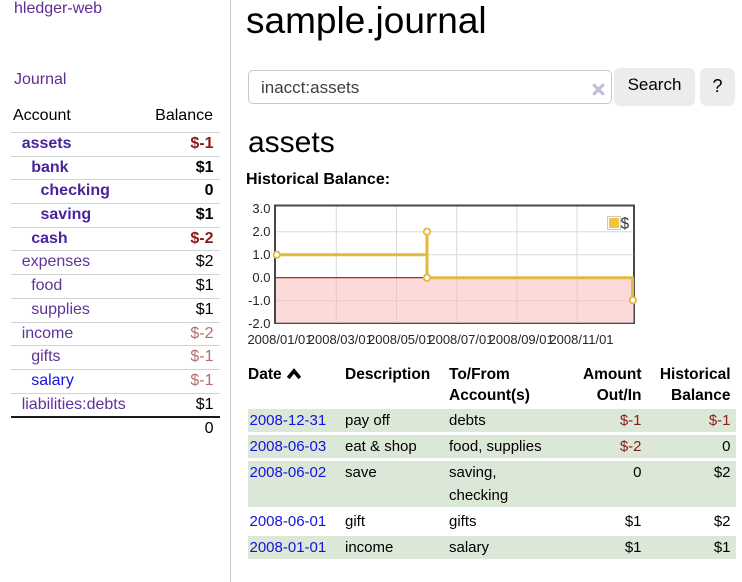 This screenshot has height=582, width=742. Describe the element at coordinates (259, 323) in the screenshot. I see `svg-text: -2.0` at that location.